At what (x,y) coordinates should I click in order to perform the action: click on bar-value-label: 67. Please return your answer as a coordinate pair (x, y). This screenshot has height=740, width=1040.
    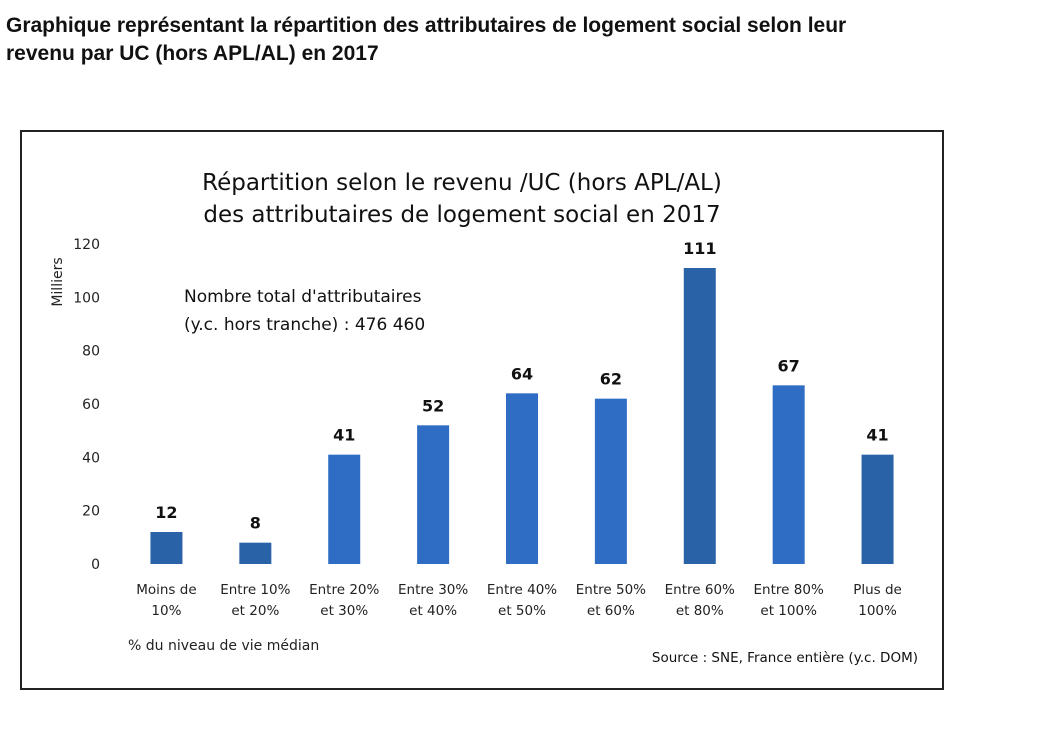
    Looking at the image, I should click on (789, 365).